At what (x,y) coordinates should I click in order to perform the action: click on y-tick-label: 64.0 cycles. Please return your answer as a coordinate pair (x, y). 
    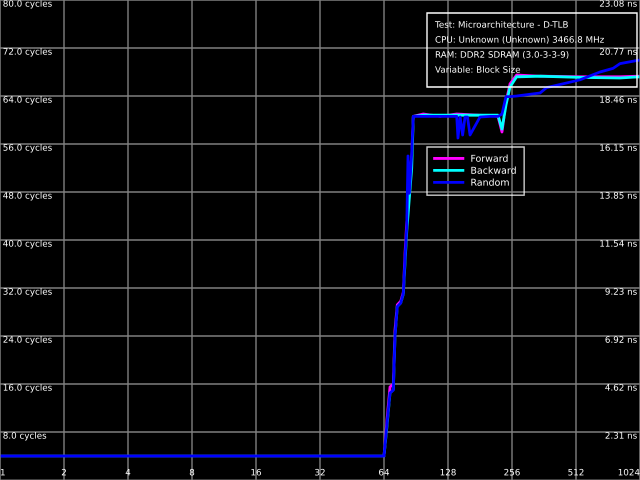
    Looking at the image, I should click on (27, 100).